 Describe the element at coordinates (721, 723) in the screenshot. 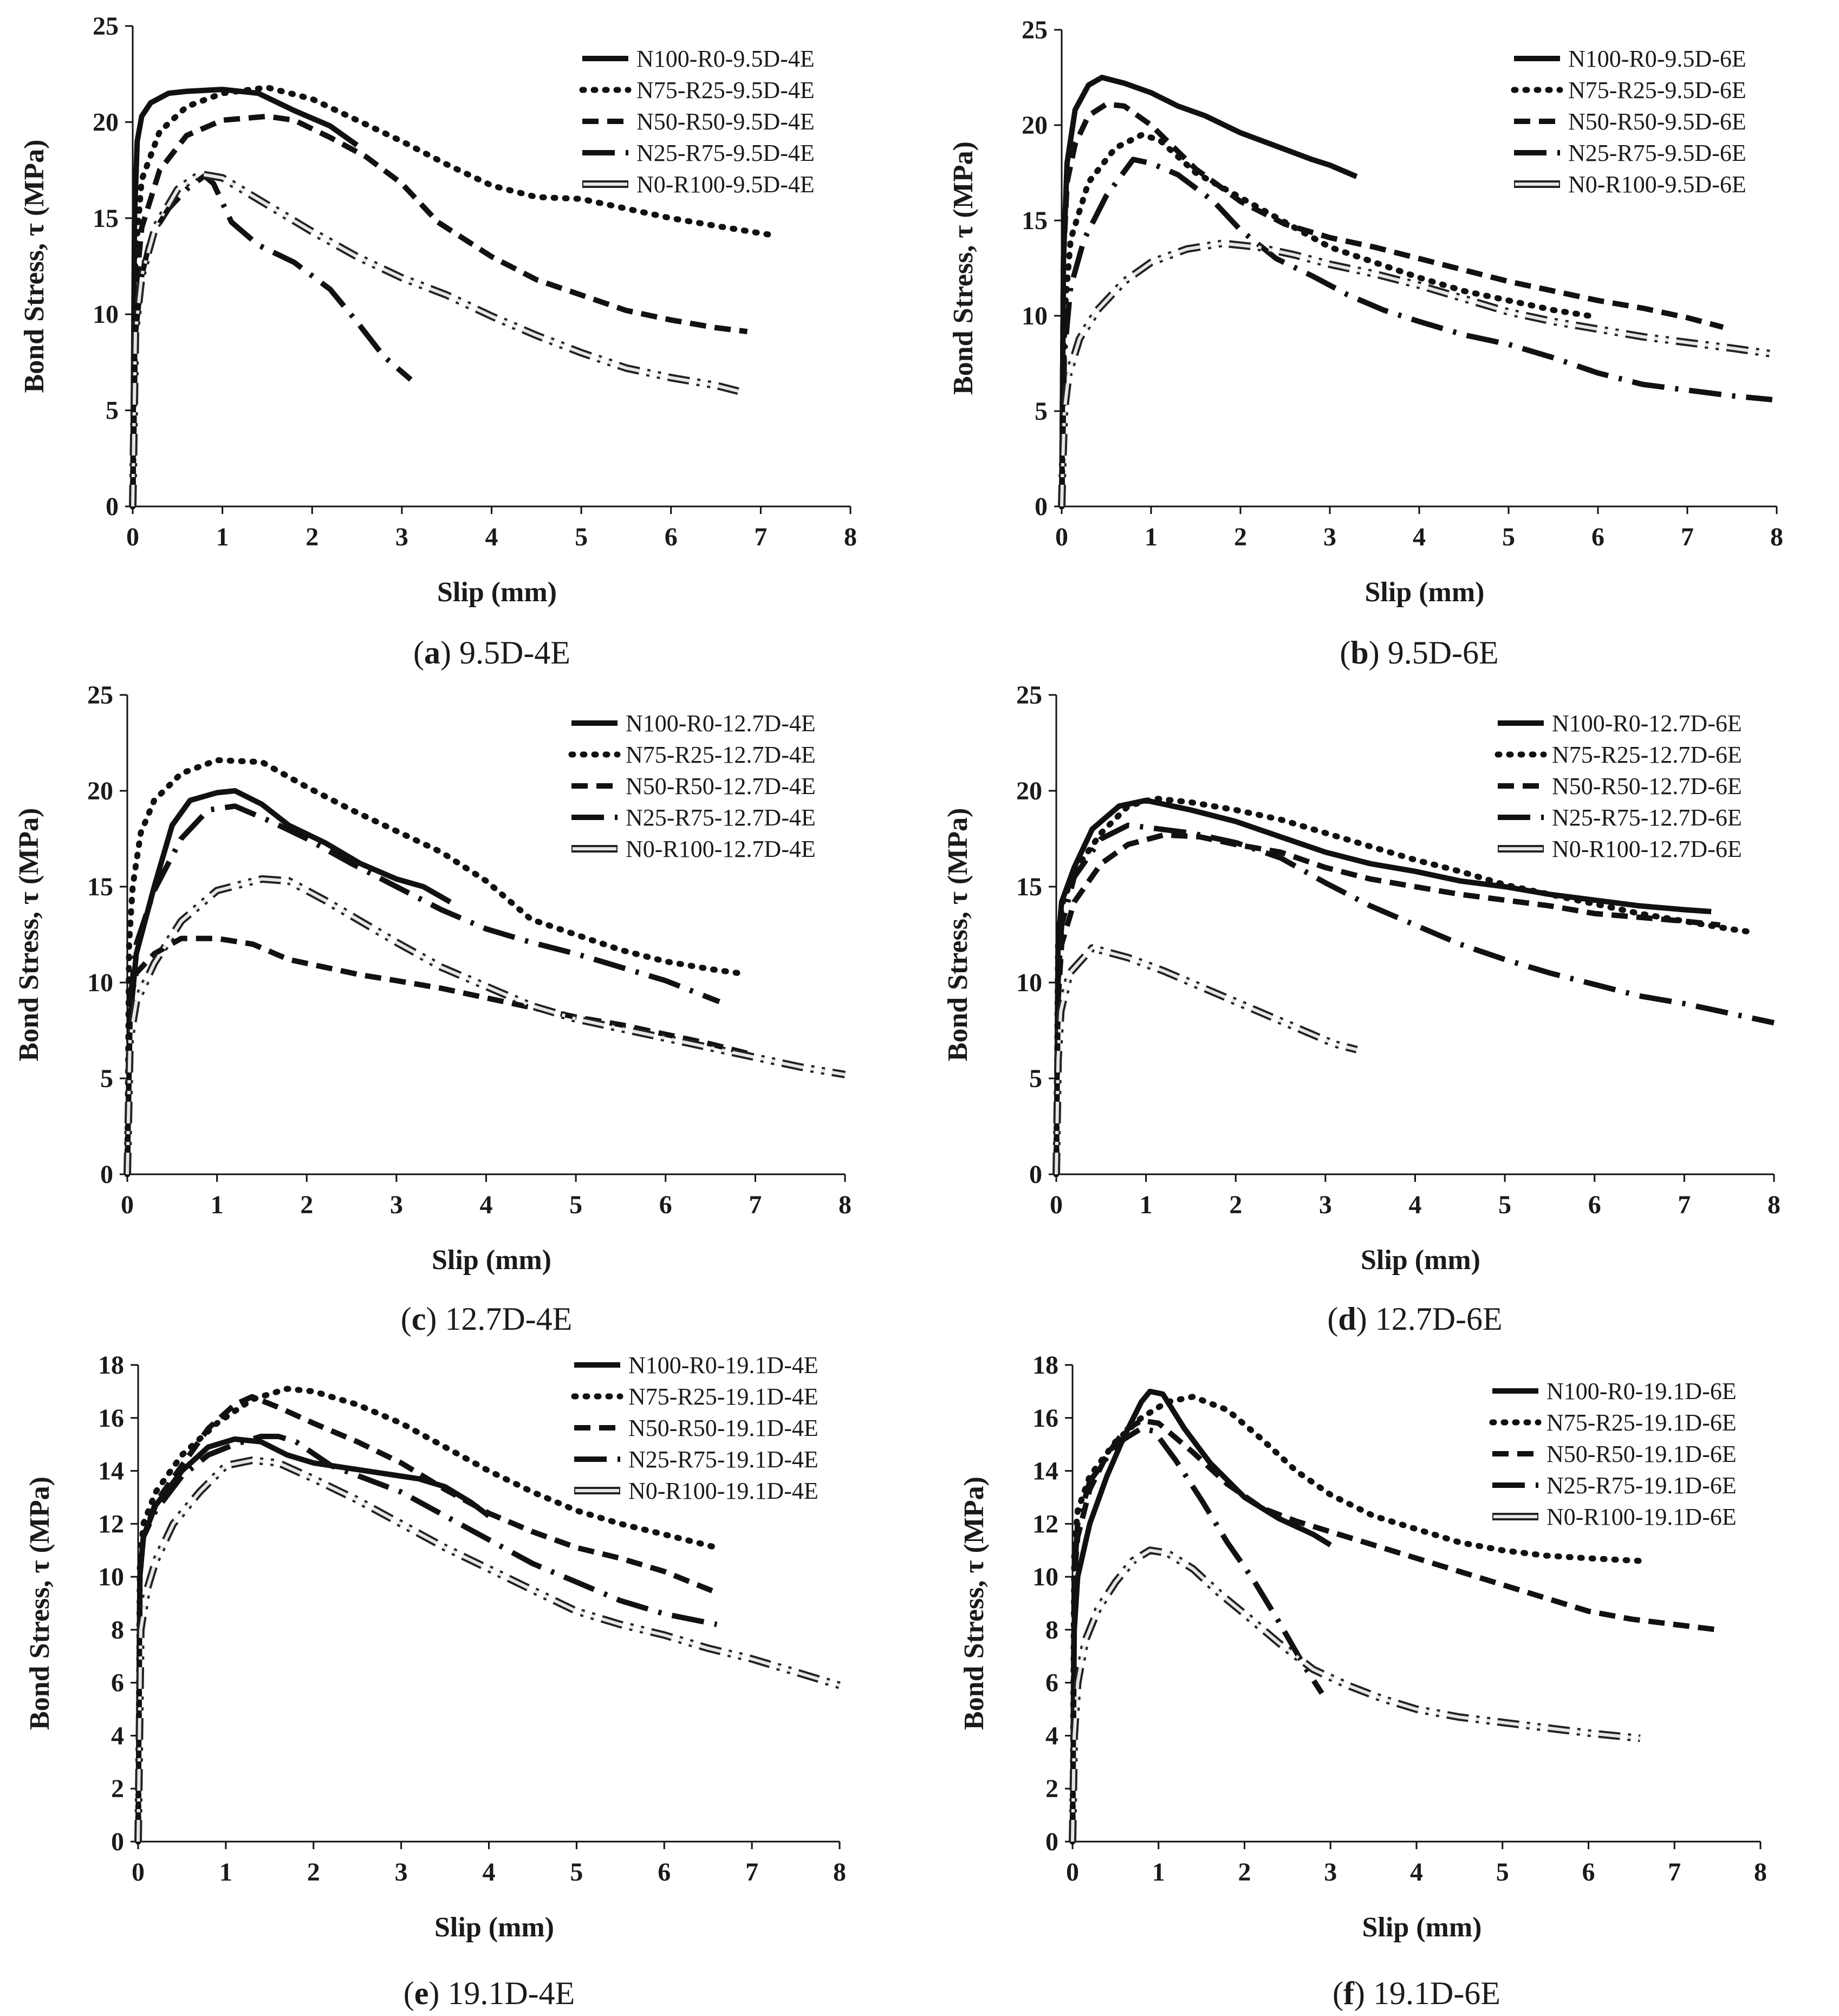

I see `legend-entry: N100-R0-12.7D-4E` at that location.